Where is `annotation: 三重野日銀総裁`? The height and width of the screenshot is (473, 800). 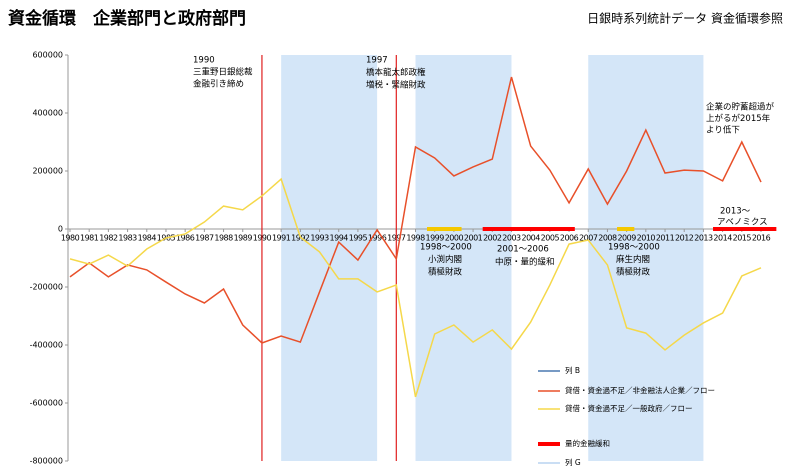 annotation: 三重野日銀総裁 is located at coordinates (223, 72).